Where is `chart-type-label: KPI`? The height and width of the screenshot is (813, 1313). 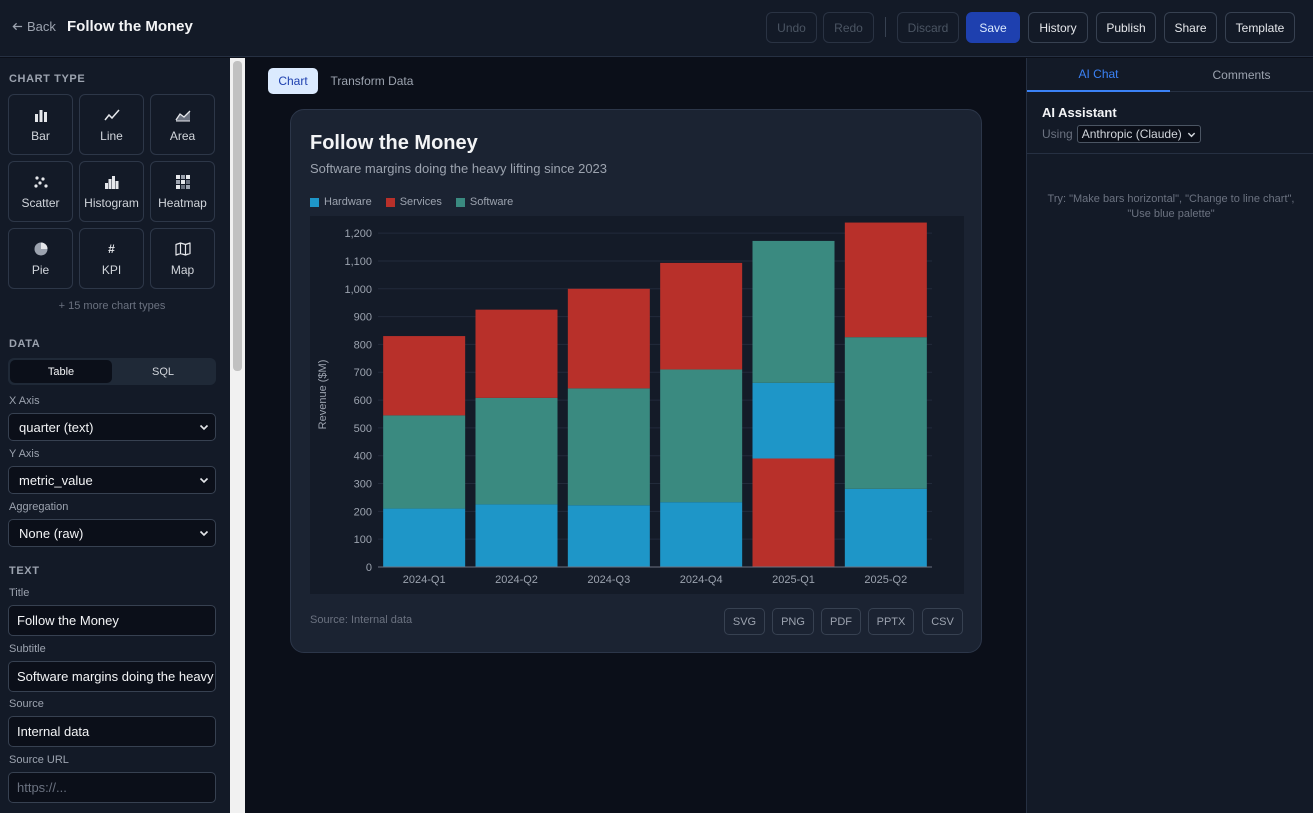 chart-type-label: KPI is located at coordinates (111, 269).